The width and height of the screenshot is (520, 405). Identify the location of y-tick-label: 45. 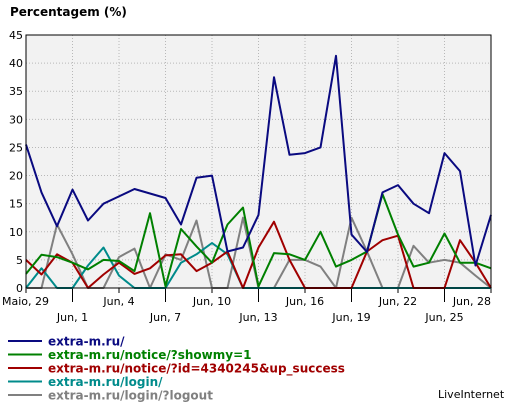
(16, 35).